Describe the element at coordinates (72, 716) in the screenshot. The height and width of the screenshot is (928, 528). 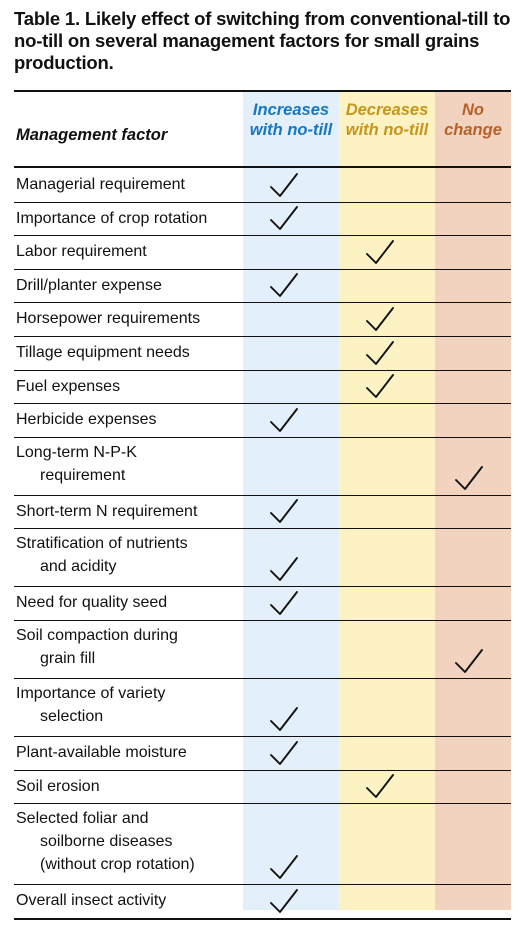
I see `factor-text-line: selection` at that location.